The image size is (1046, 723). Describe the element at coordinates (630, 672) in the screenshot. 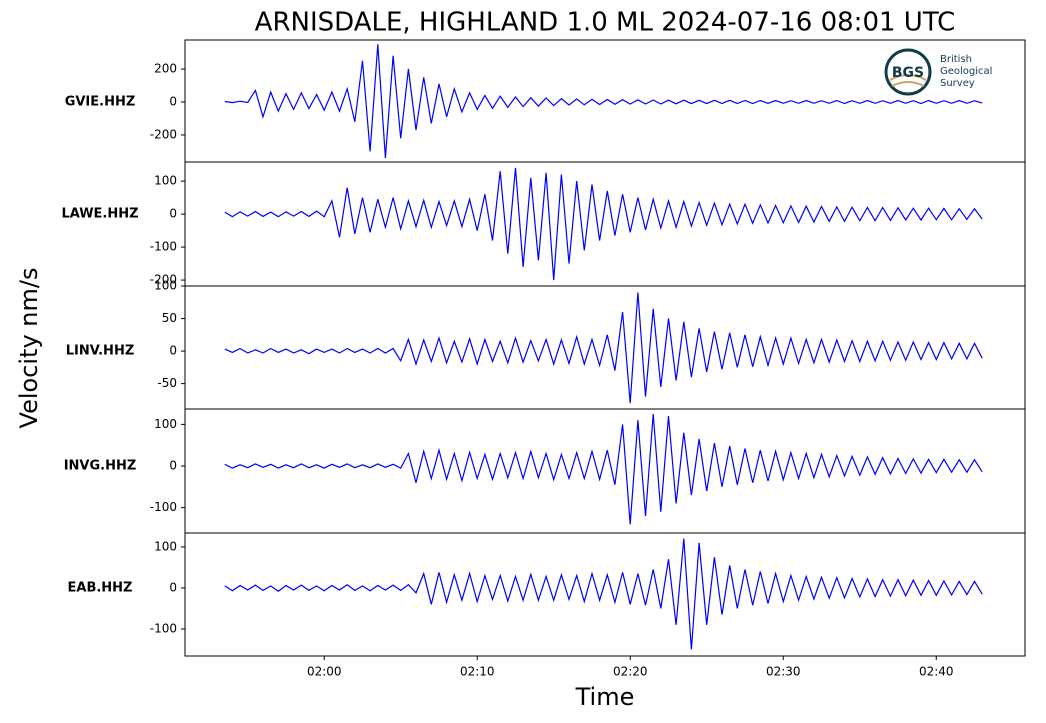

I see `x-tick-label: 02:20` at that location.